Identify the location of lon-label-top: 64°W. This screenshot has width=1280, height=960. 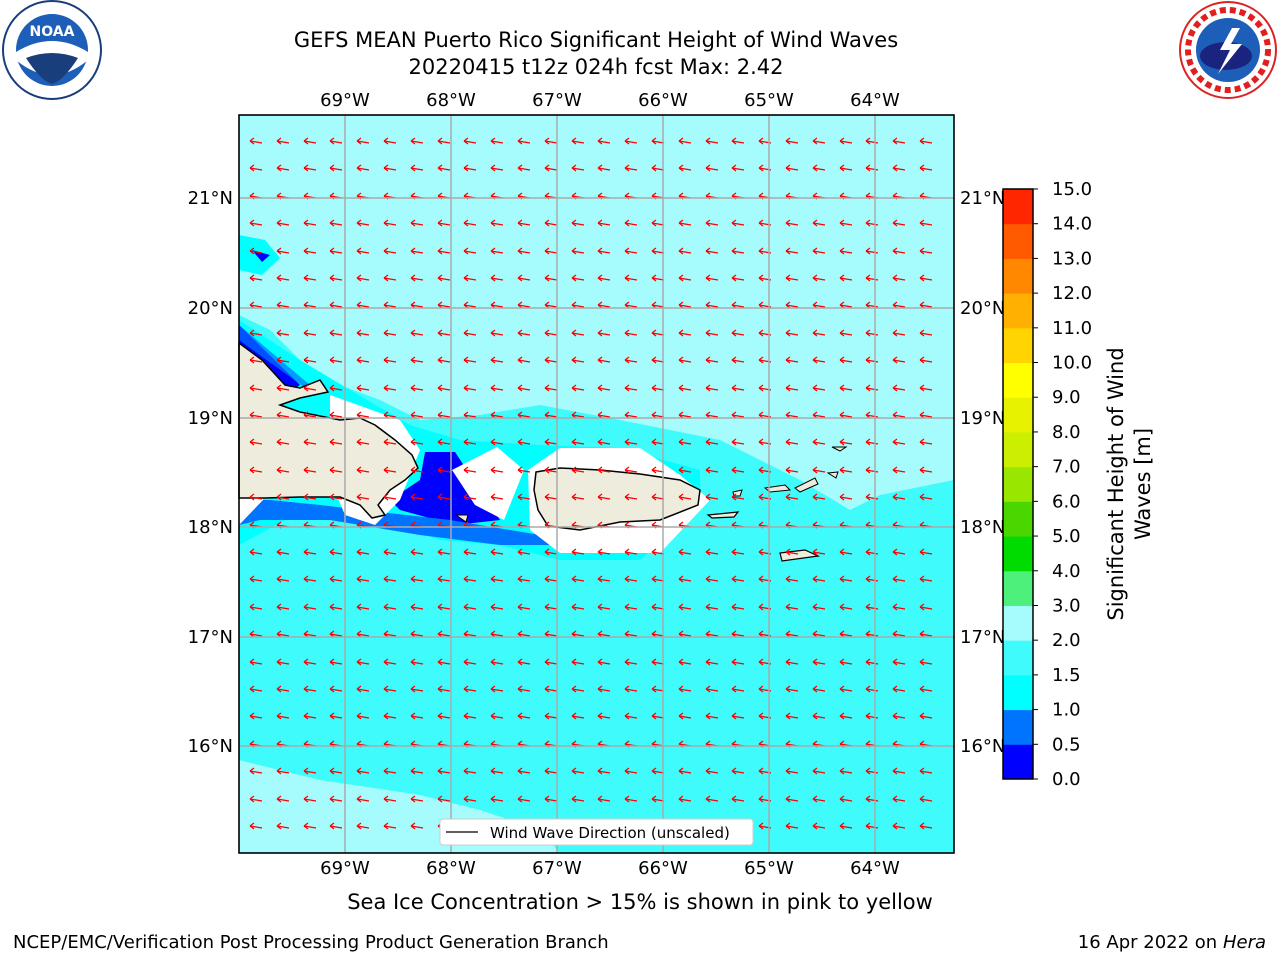
(875, 100).